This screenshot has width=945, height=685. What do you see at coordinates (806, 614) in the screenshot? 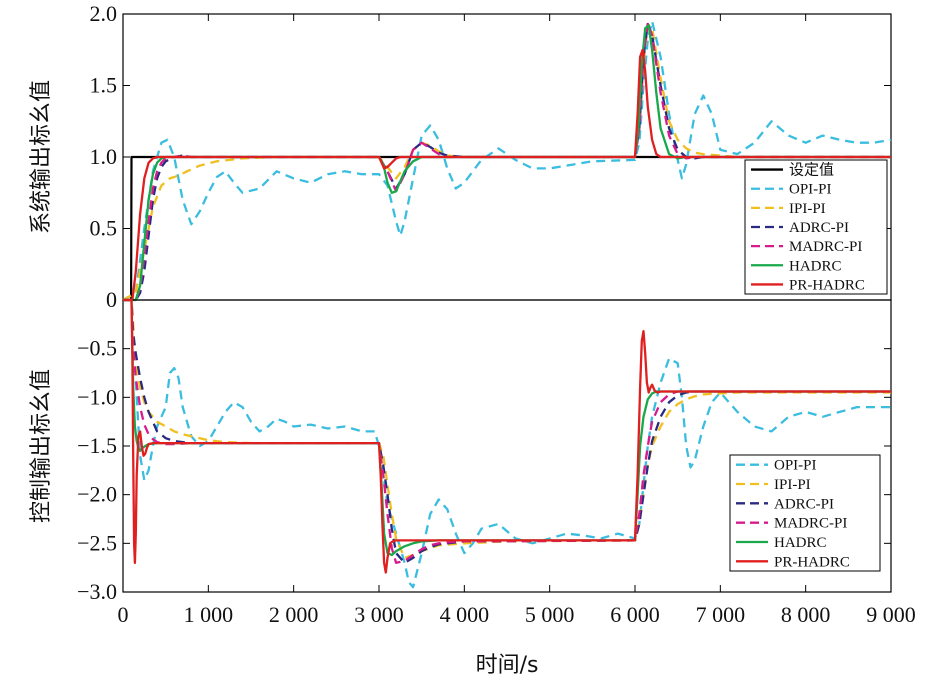
I see `xtick-label: 8 000` at bounding box center [806, 614].